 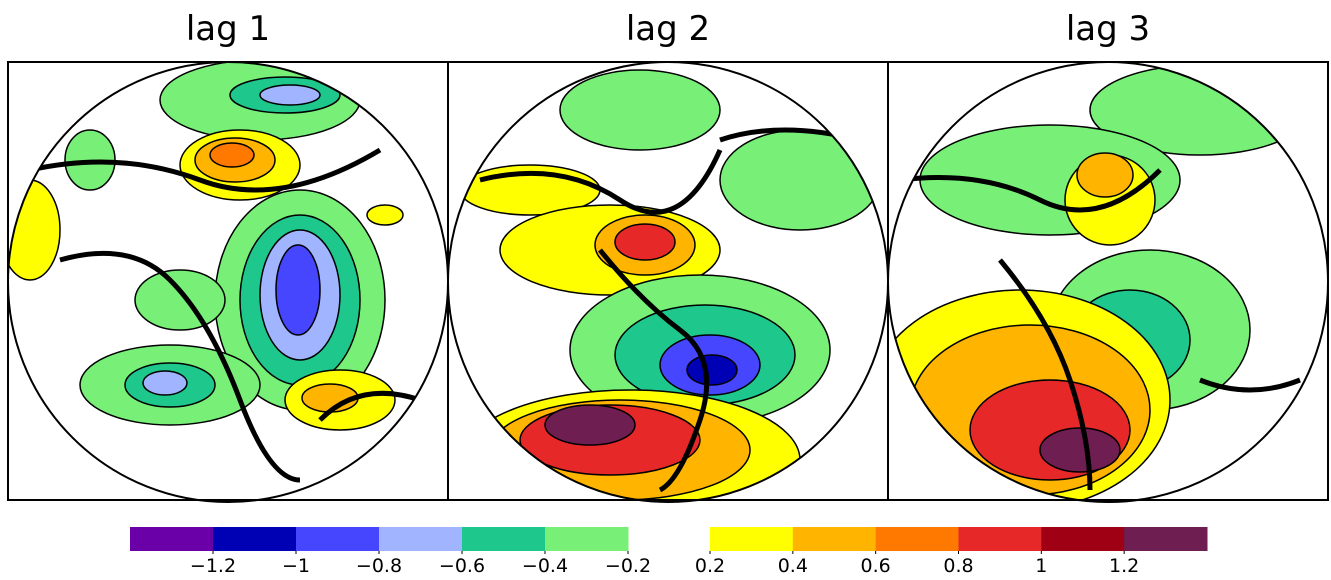 I want to click on tick-label: −1, so click(x=296, y=566).